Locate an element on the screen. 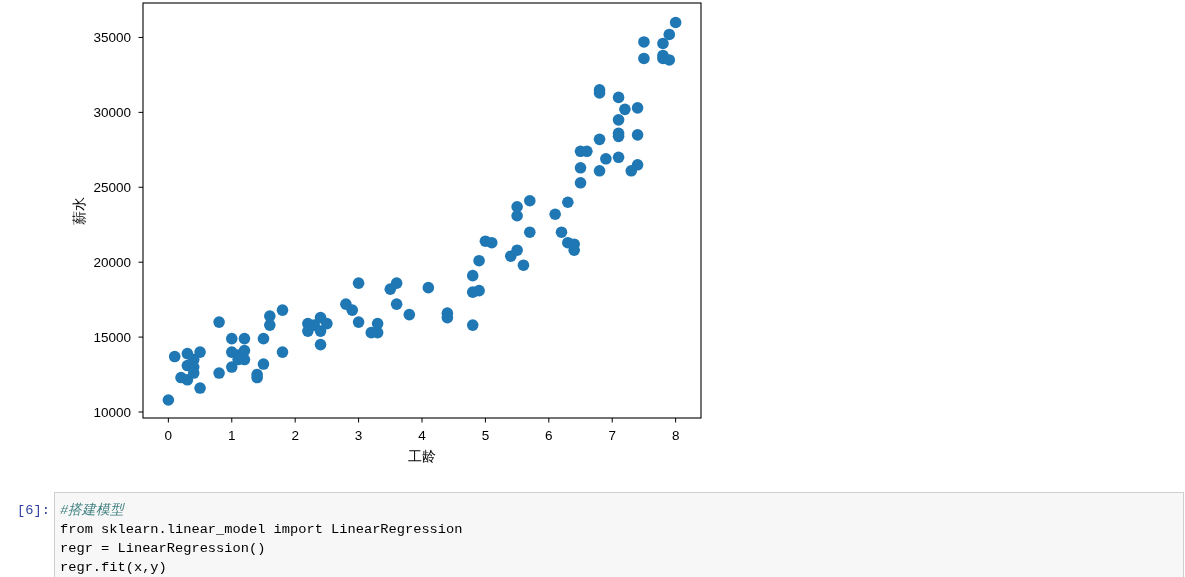 This screenshot has width=1185, height=577. x-tick-label: 8 is located at coordinates (675, 435).